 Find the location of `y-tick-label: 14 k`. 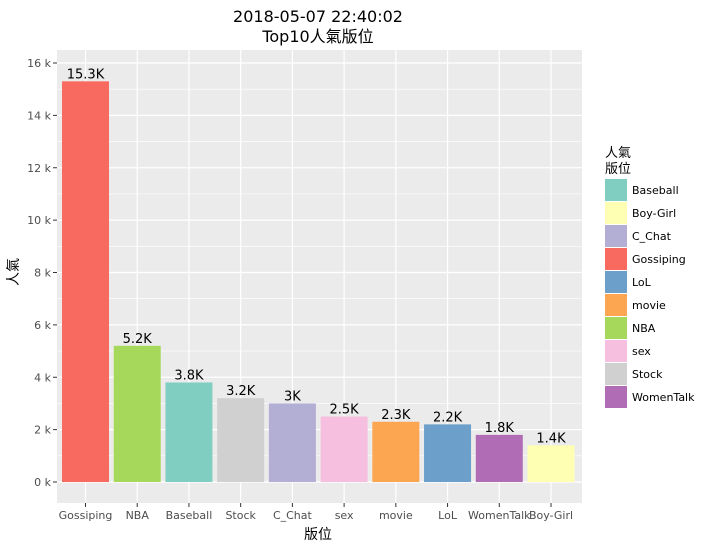

y-tick-label: 14 k is located at coordinates (39, 115).